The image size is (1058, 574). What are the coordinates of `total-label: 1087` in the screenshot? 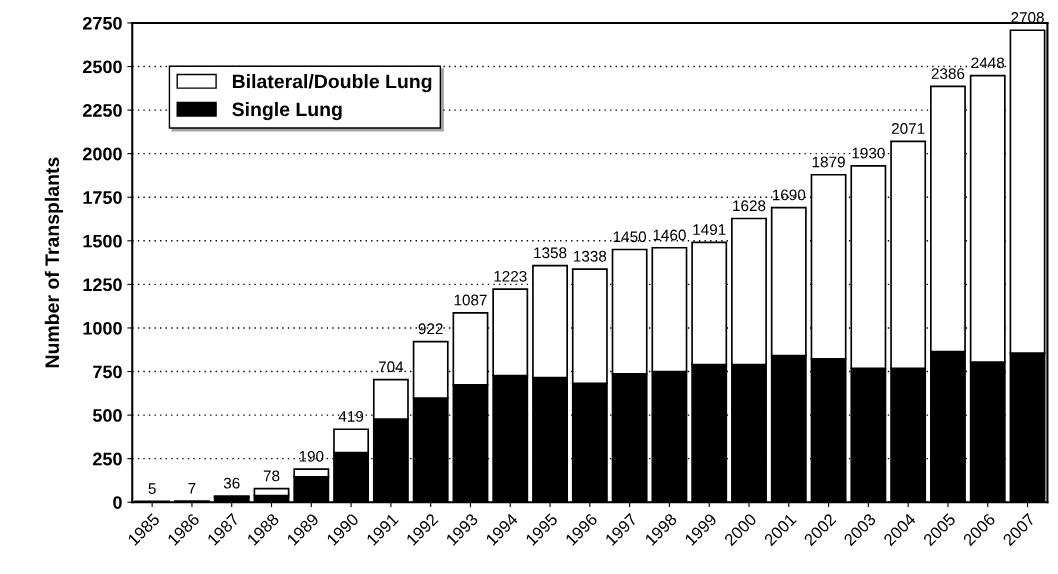 It's located at (470, 300).